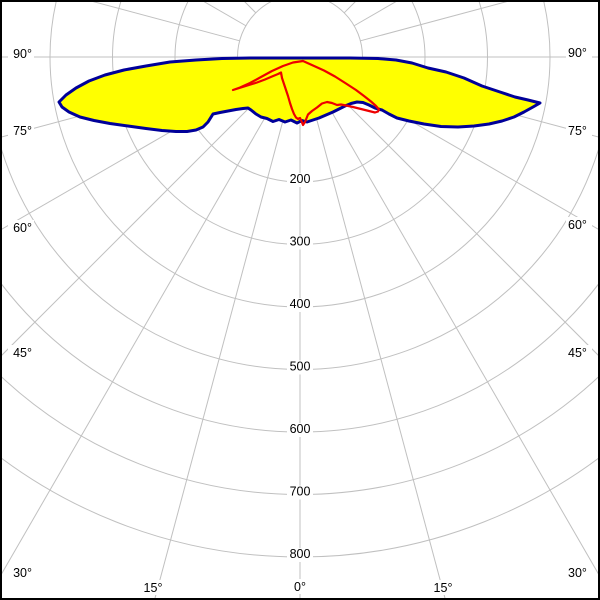 This screenshot has height=600, width=600. What do you see at coordinates (300, 492) in the screenshot?
I see `ring-label: 700` at bounding box center [300, 492].